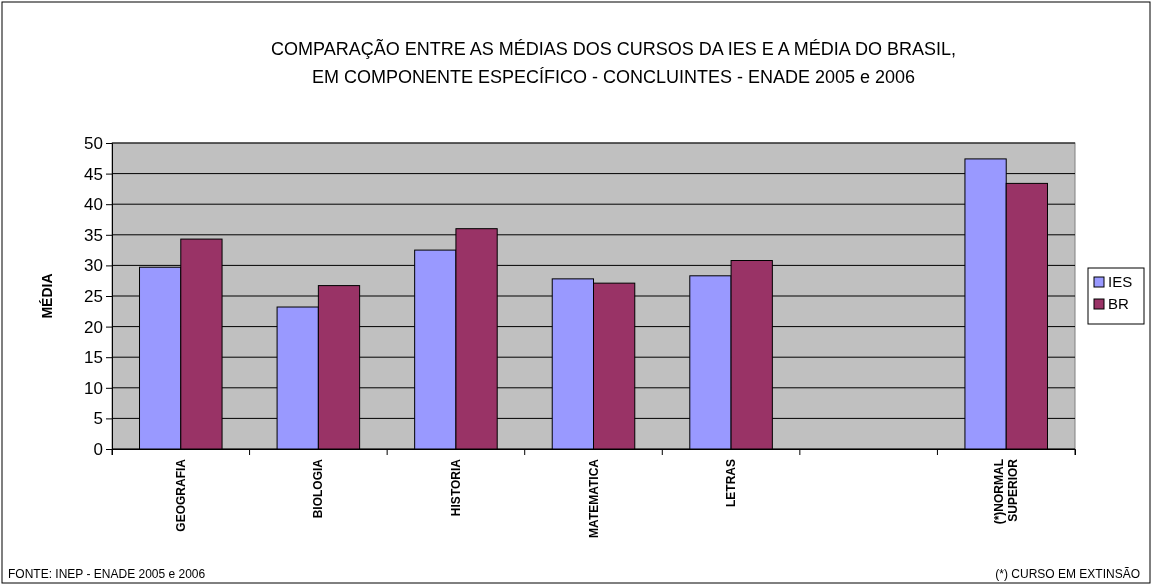 Image resolution: width=1152 pixels, height=585 pixels. What do you see at coordinates (1118, 303) in the screenshot?
I see `legend-label: BR` at bounding box center [1118, 303].